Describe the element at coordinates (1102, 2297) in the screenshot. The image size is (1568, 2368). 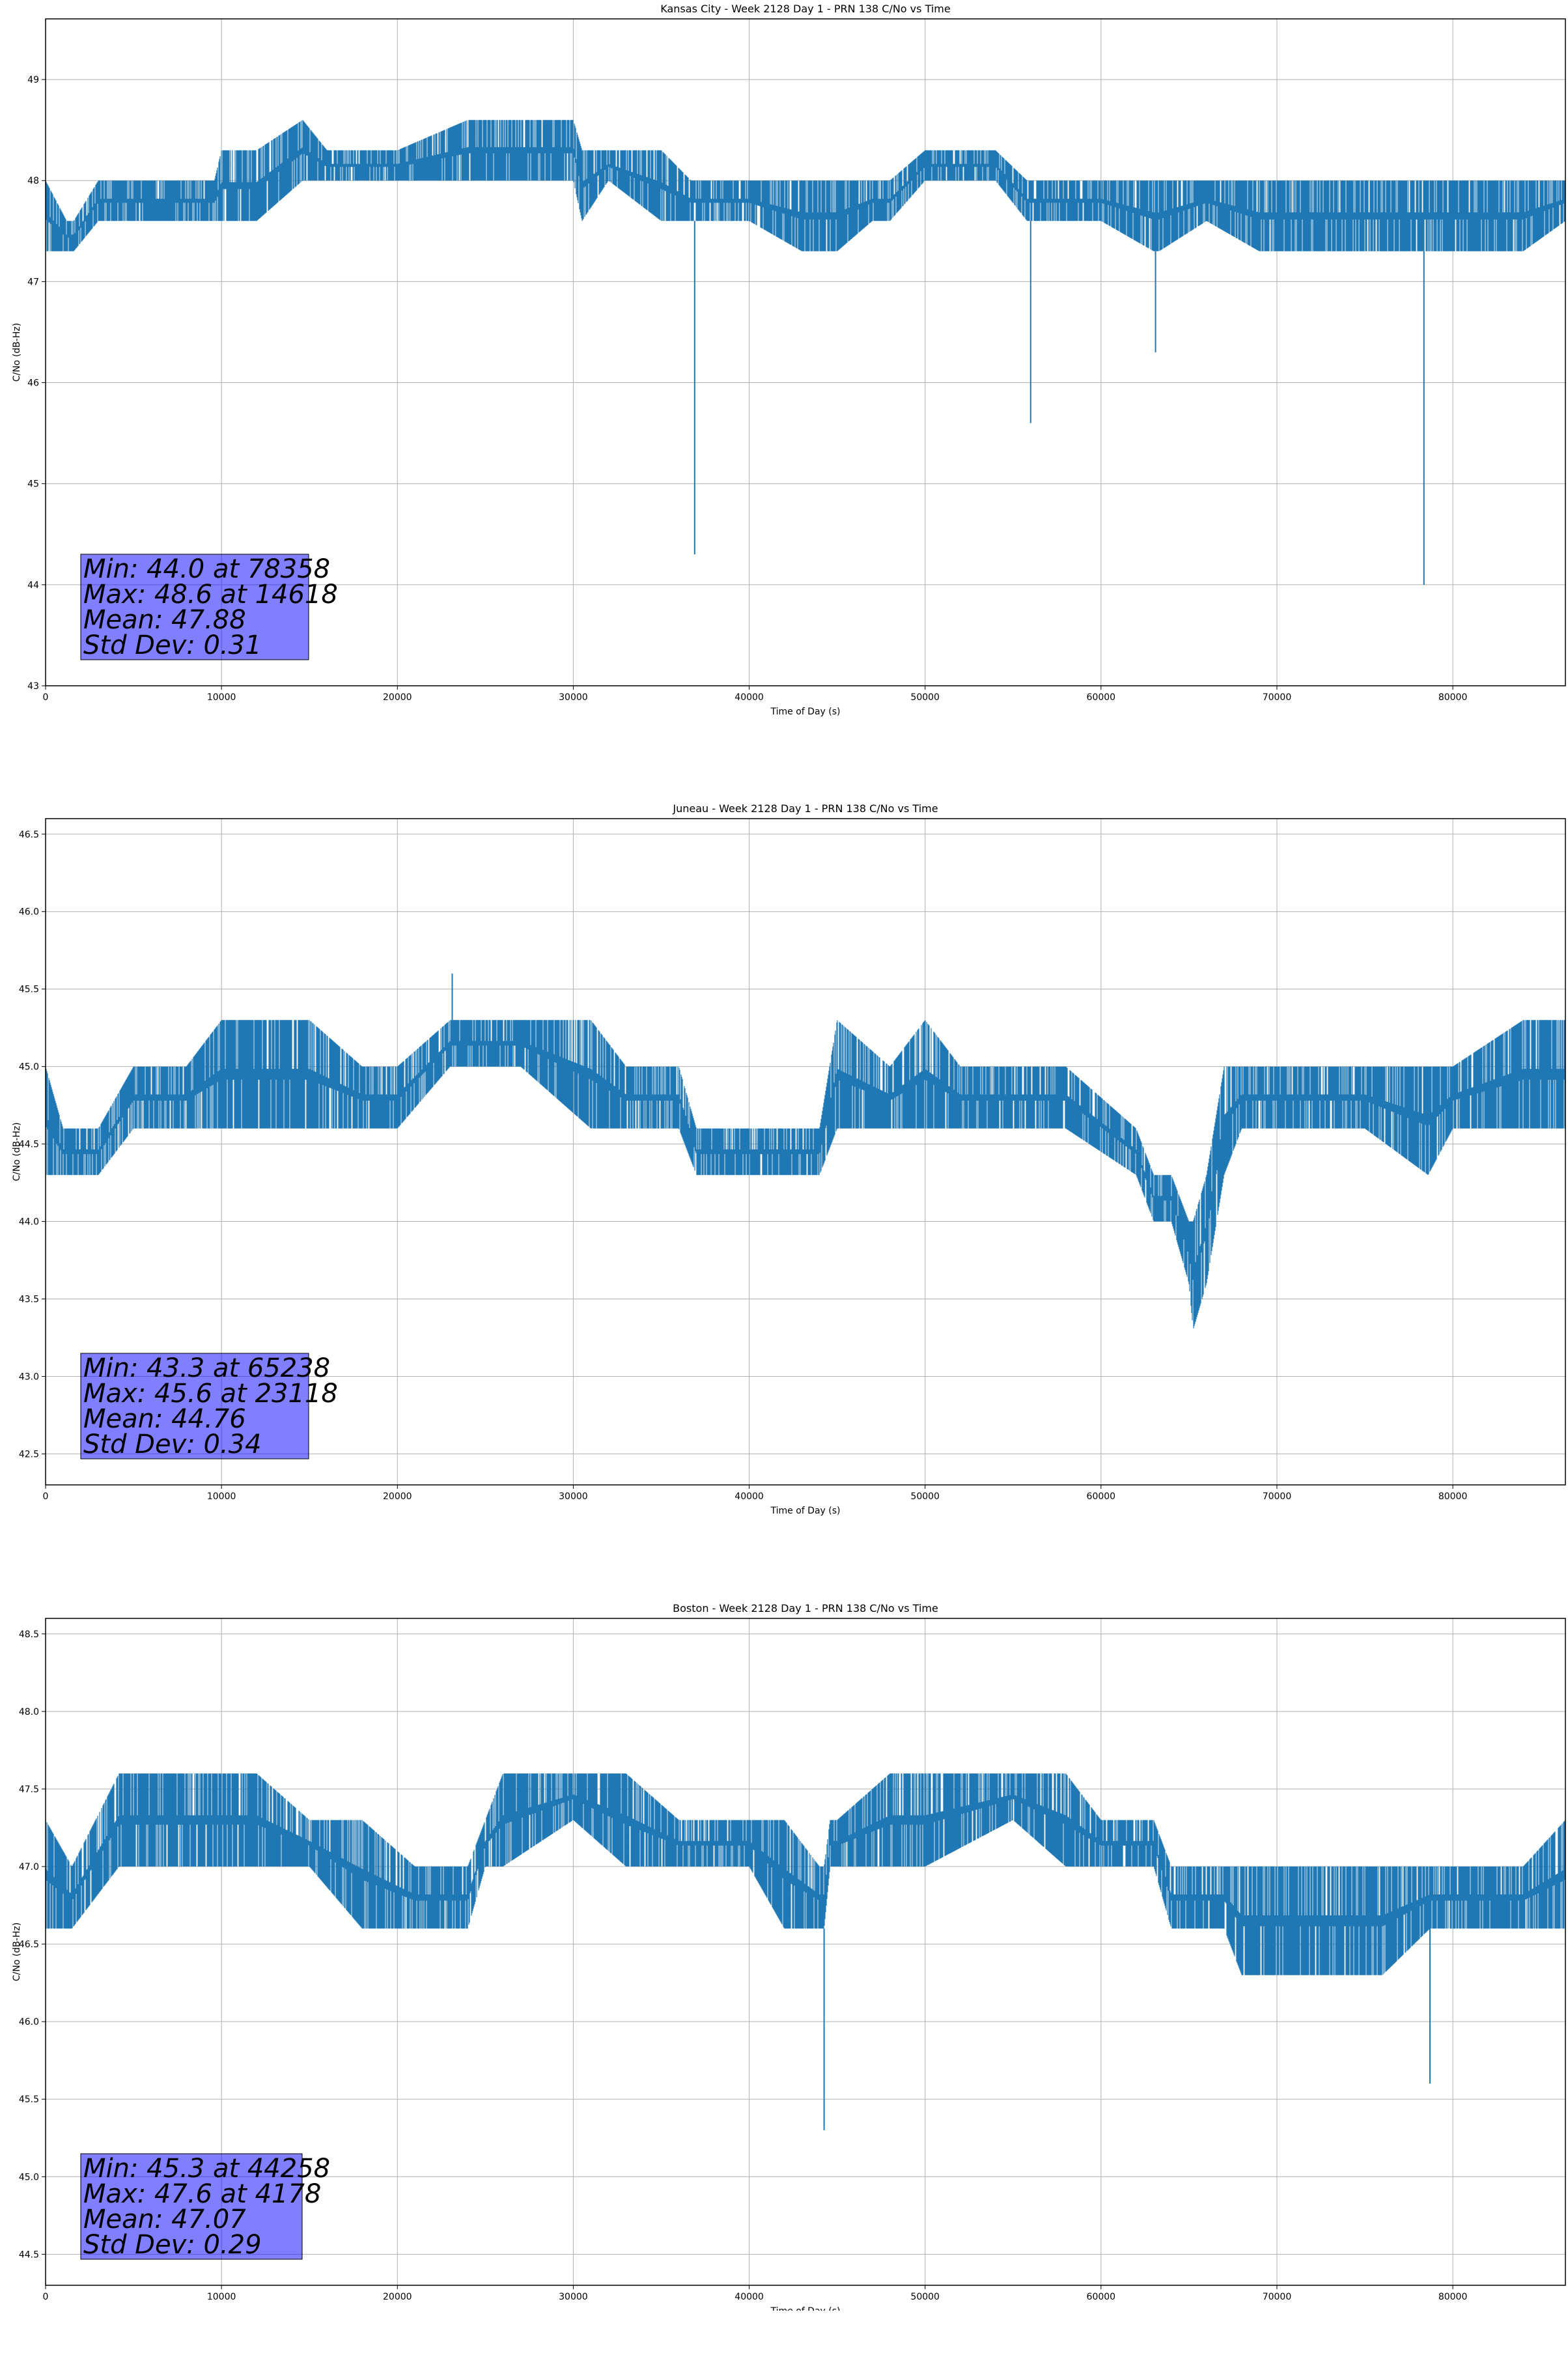
I see `boston-x-tick-label: 60000` at that location.